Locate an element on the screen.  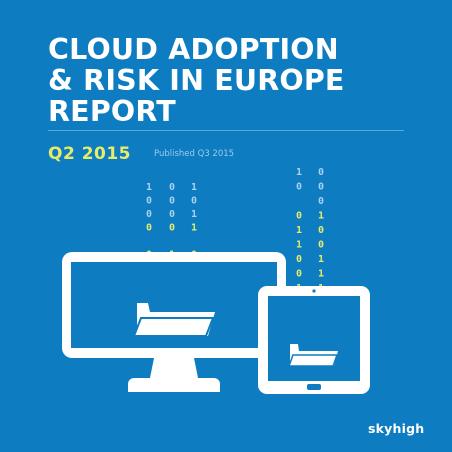
binary-stream-right: 10011001000100111 is located at coordinates (310, 230).